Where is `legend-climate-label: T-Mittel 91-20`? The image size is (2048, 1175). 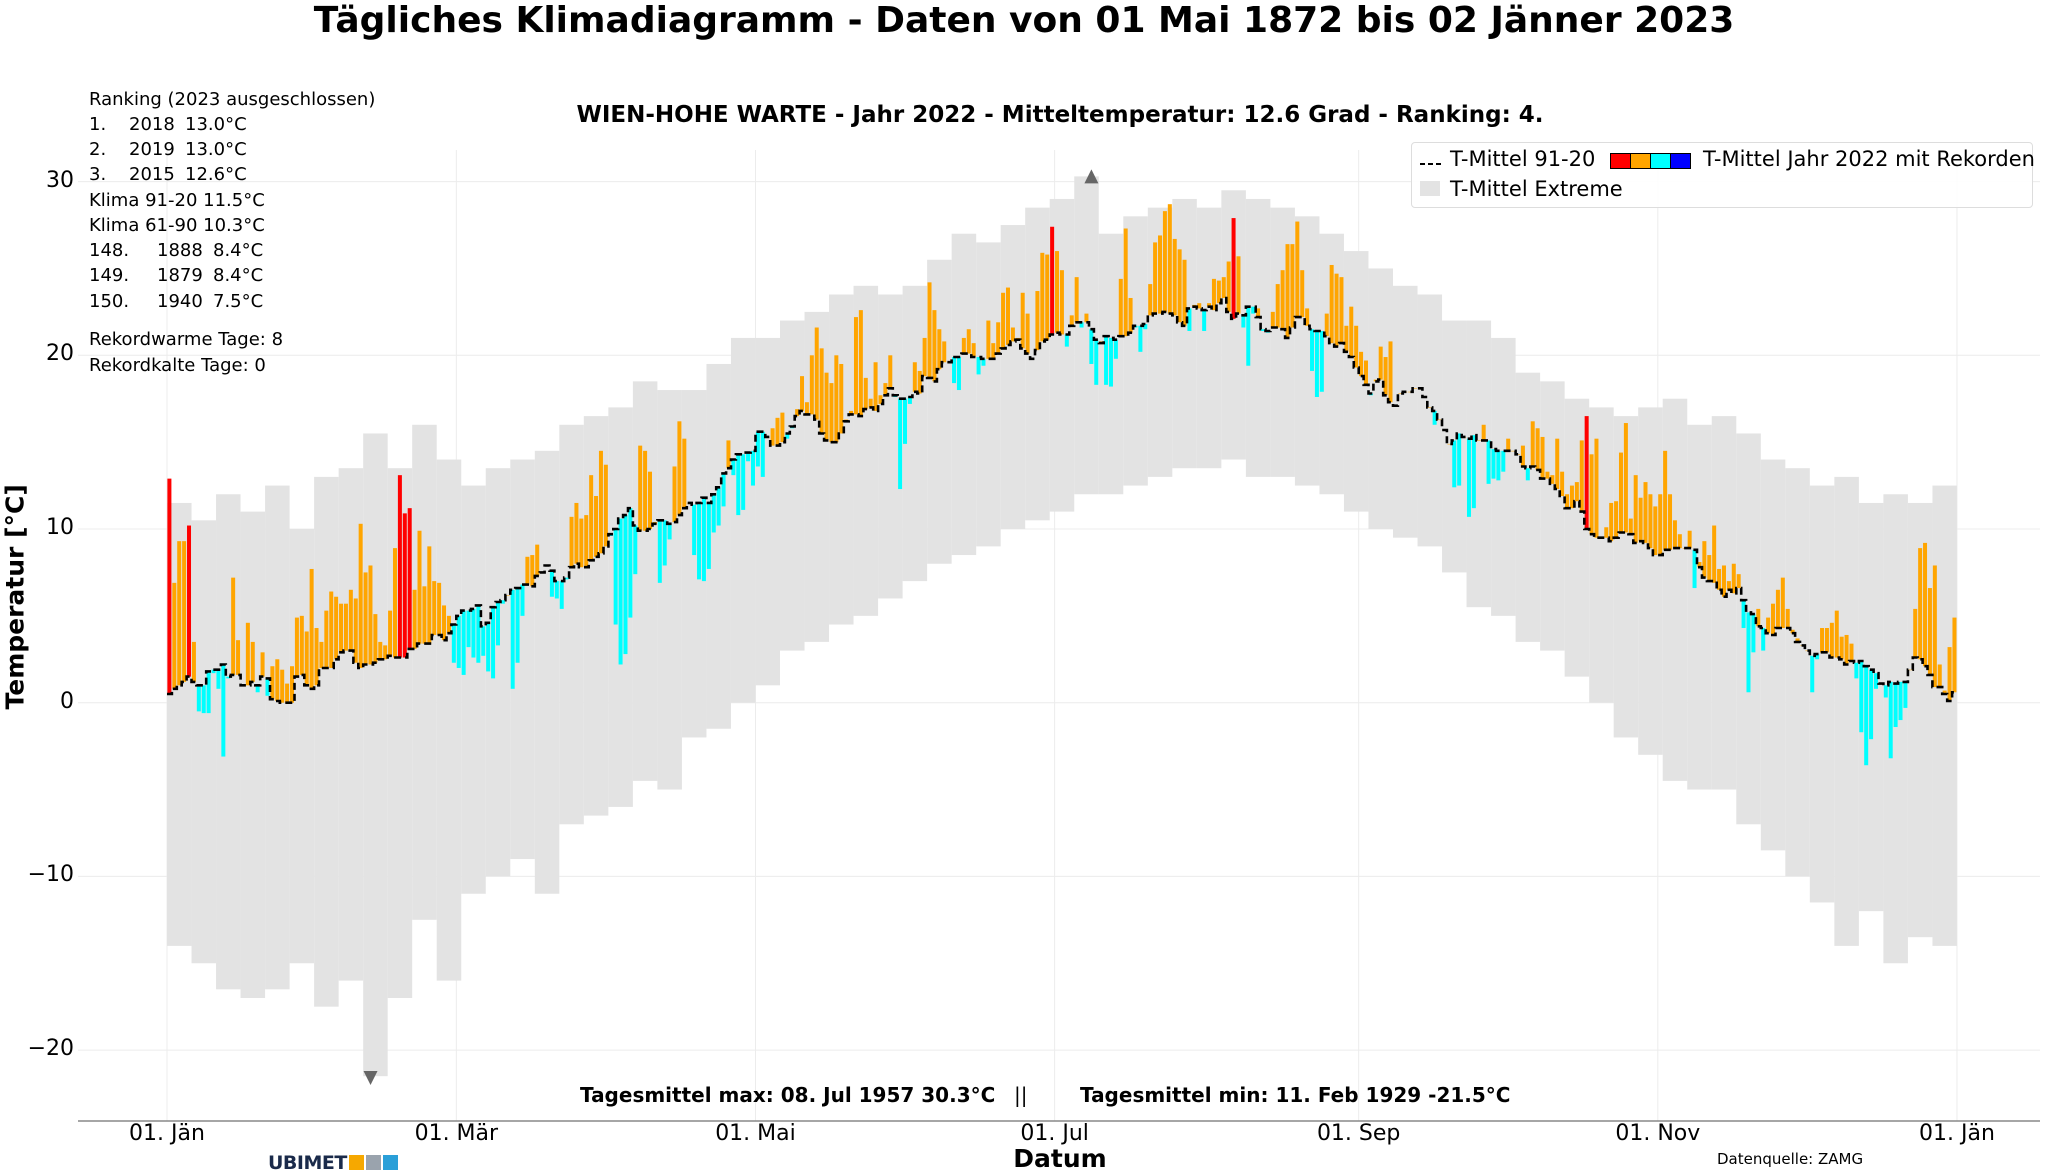
legend-climate-label: T-Mittel 91-20 is located at coordinates (1523, 159).